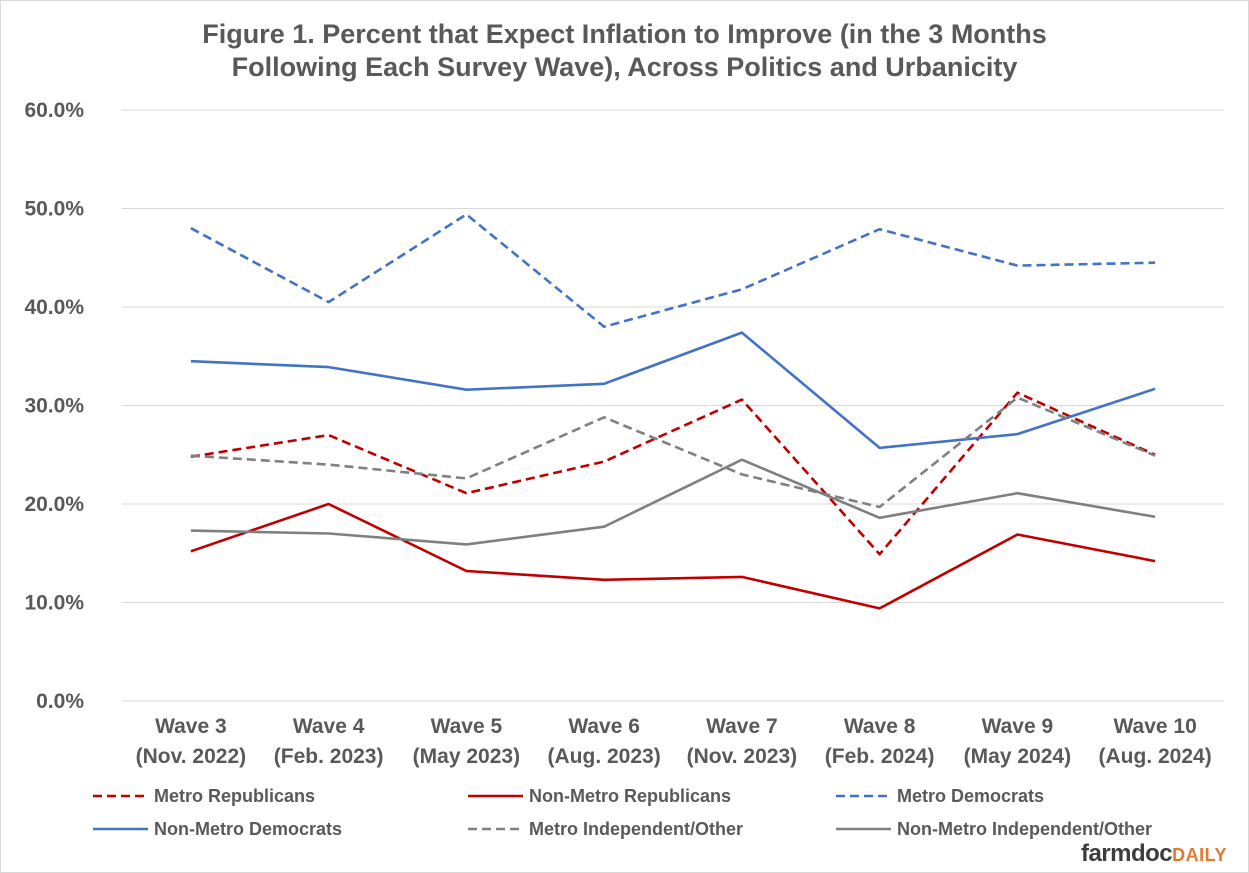  What do you see at coordinates (1018, 726) in the screenshot?
I see `x-tick-label: Wave 9` at bounding box center [1018, 726].